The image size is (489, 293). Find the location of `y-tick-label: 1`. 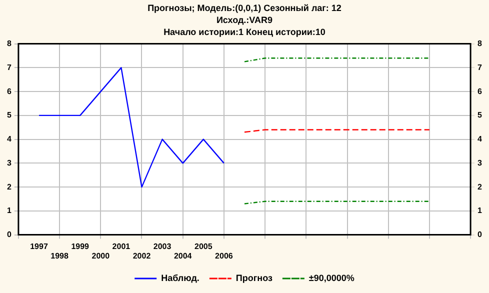

y-tick-label: 1 is located at coordinates (9, 211).